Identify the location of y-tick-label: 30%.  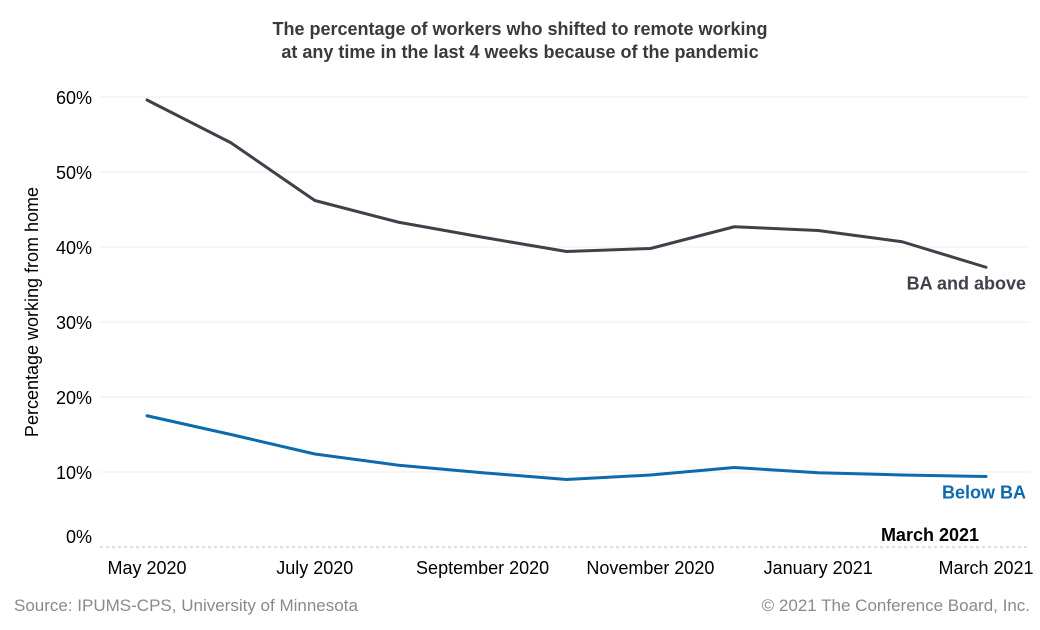
(74, 323).